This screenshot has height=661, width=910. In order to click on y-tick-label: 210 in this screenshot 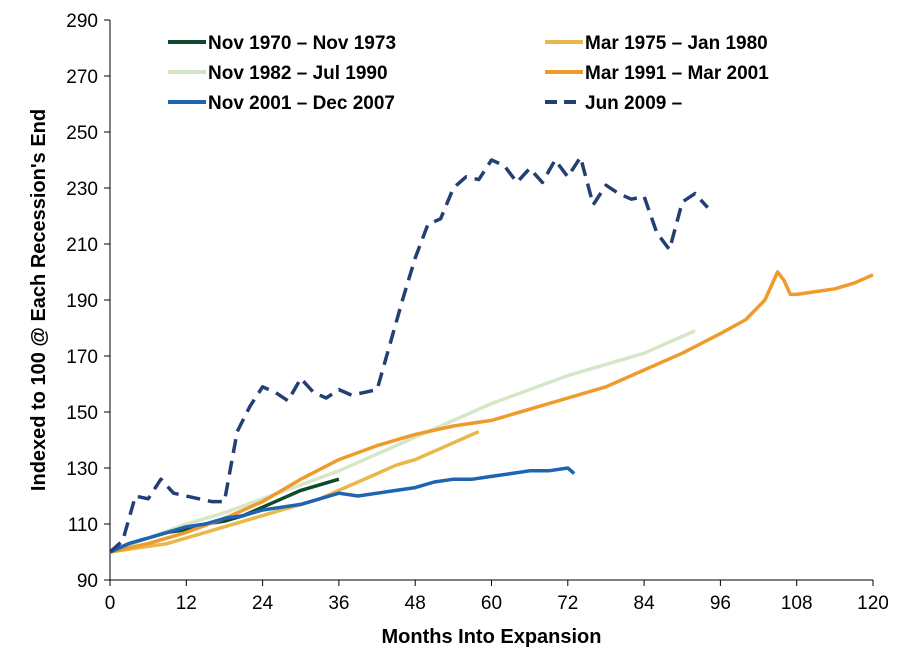, I will do `click(82, 245)`.